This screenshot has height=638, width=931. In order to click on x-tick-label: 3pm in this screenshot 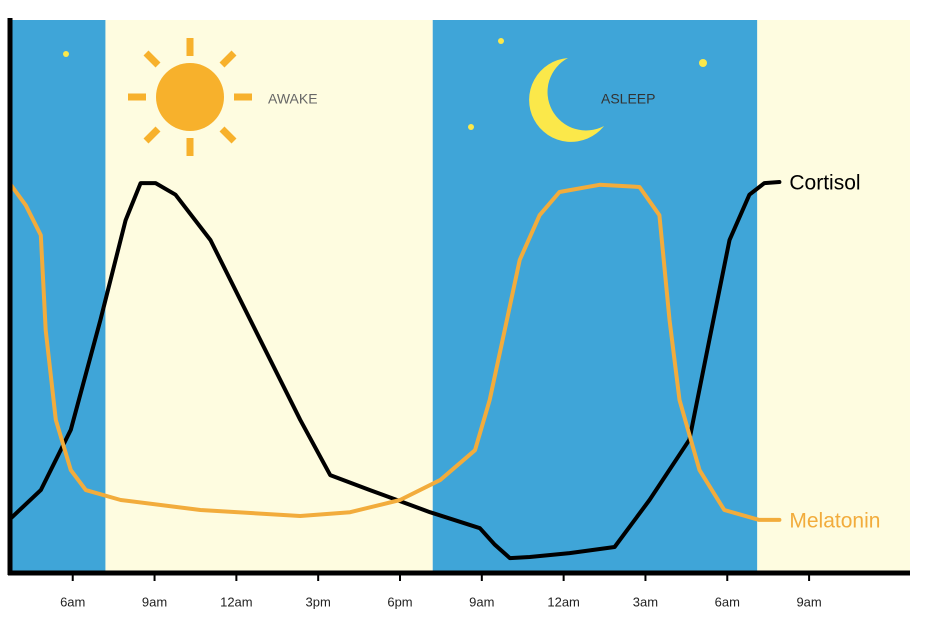, I will do `click(318, 601)`.